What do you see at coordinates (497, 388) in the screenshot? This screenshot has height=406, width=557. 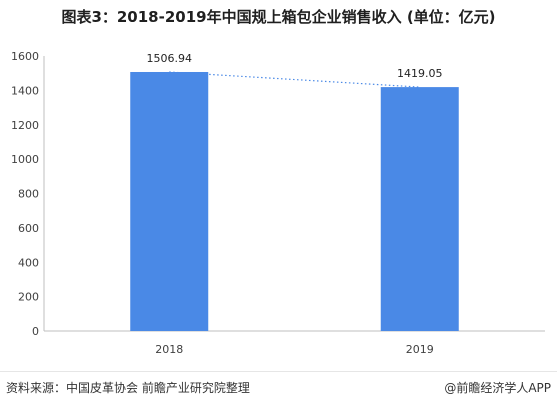 I see `credit-text: @前瞻经济学人APP` at bounding box center [497, 388].